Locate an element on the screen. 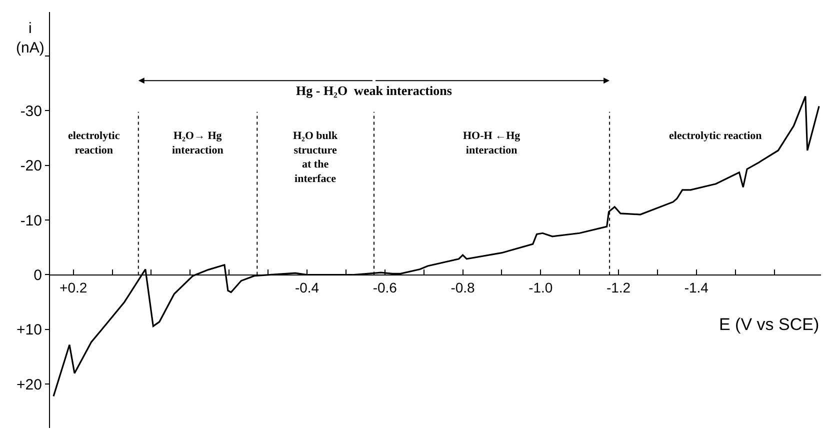 The width and height of the screenshot is (823, 430). y-tick-label: -30 is located at coordinates (31, 111).